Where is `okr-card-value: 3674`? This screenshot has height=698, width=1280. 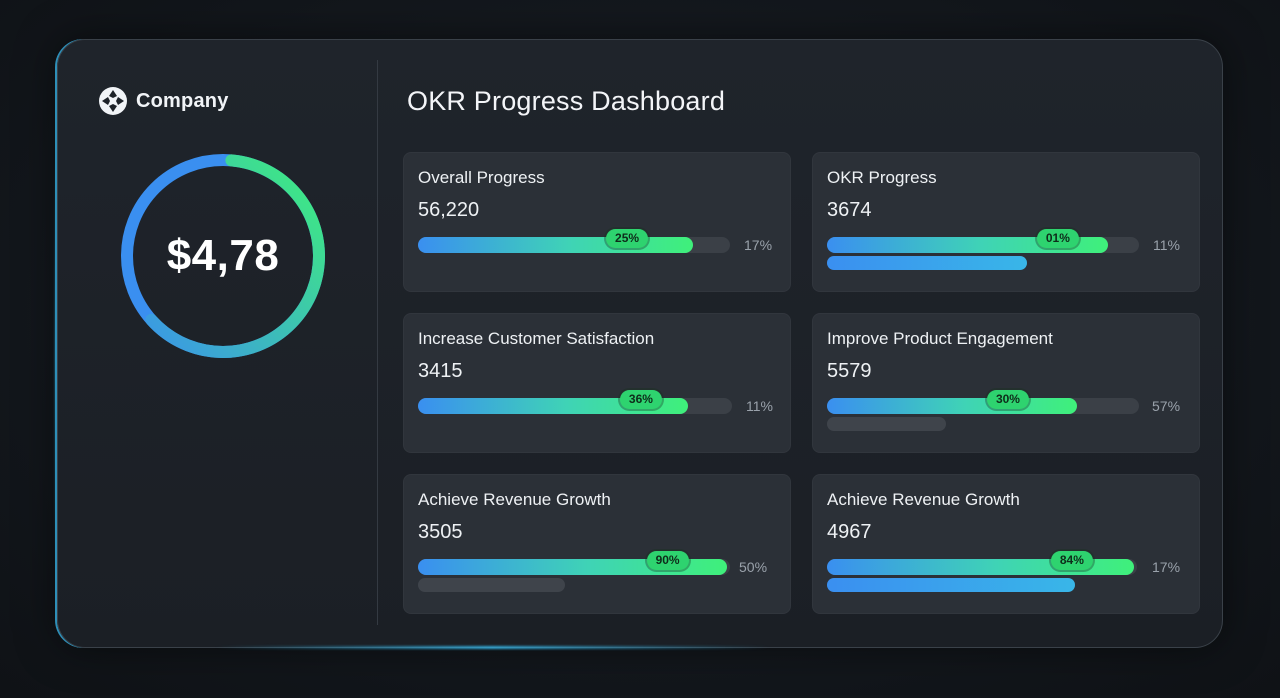
okr-card-value: 3674 is located at coordinates (849, 210).